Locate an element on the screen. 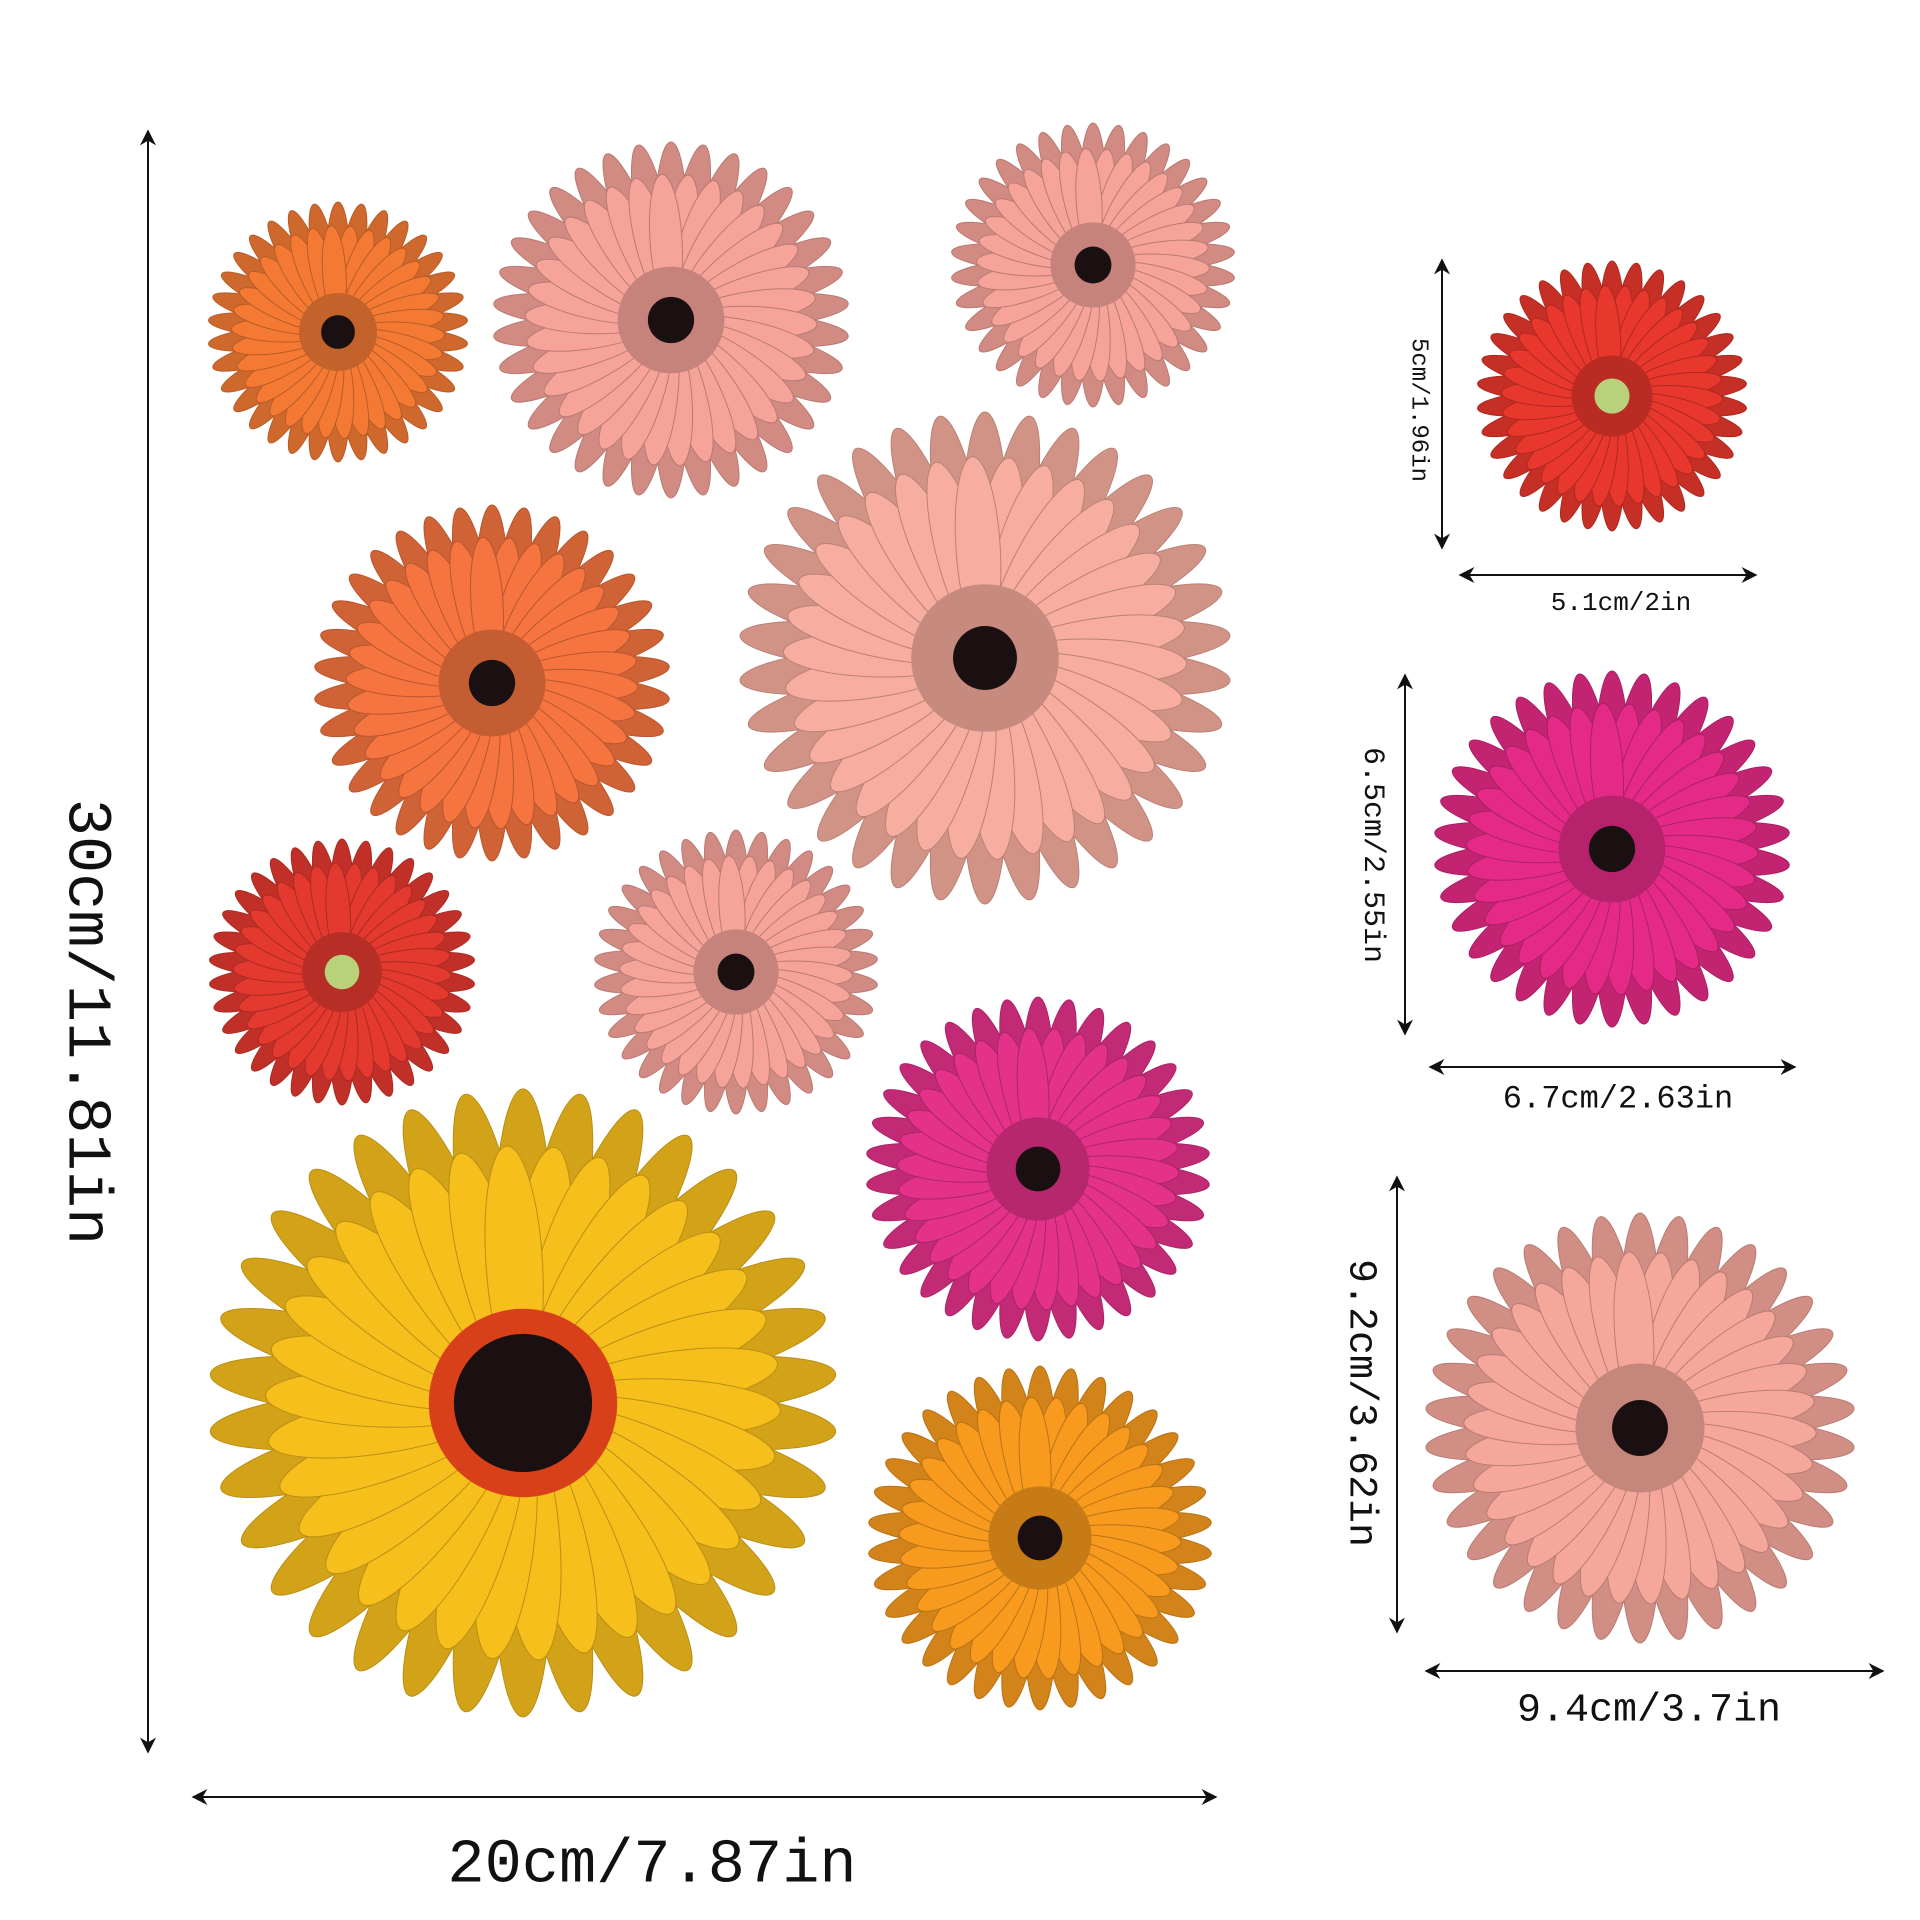 The width and height of the screenshot is (1920, 1920). sample3-height-label: 9.2cm/3.62in is located at coordinates (1360, 1403).